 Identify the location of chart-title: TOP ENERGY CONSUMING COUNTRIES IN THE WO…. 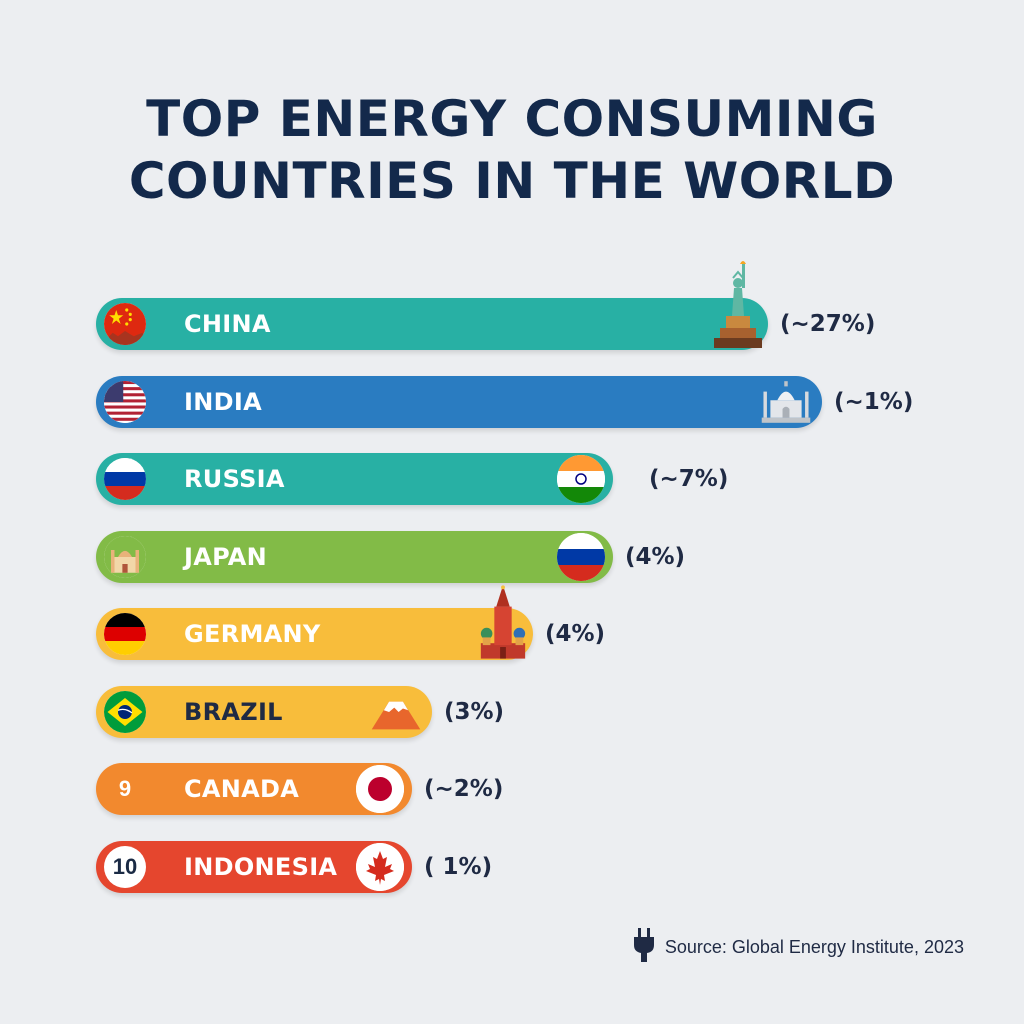
(512, 150).